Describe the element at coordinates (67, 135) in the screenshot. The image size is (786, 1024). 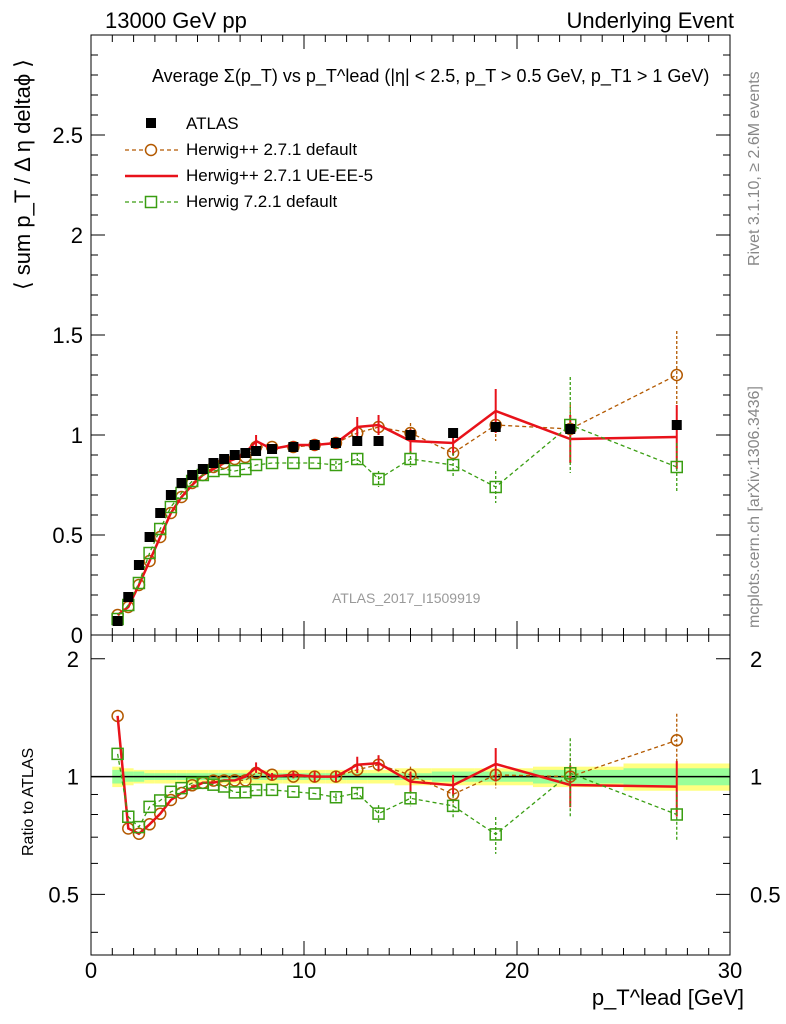
I see `y-tick-label: 2.5` at that location.